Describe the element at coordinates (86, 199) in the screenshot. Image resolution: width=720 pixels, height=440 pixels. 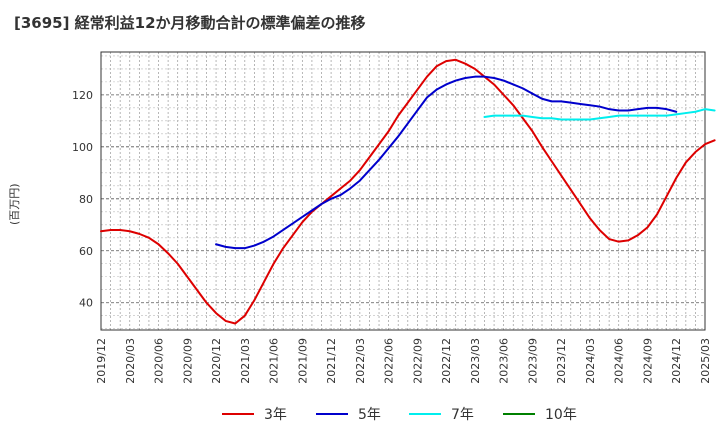
I see `y-tick-label: 80` at that location.